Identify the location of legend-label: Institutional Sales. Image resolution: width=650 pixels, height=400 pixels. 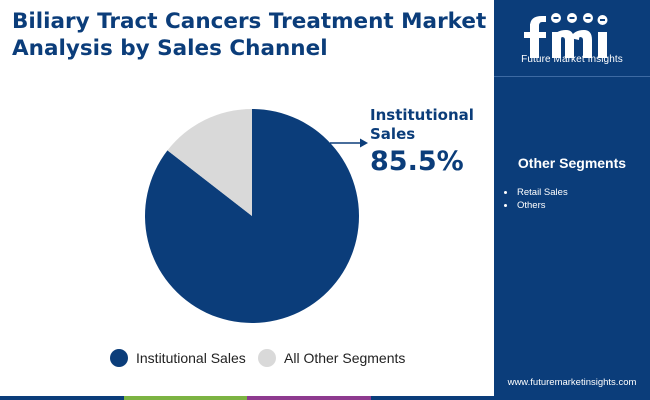
(191, 358).